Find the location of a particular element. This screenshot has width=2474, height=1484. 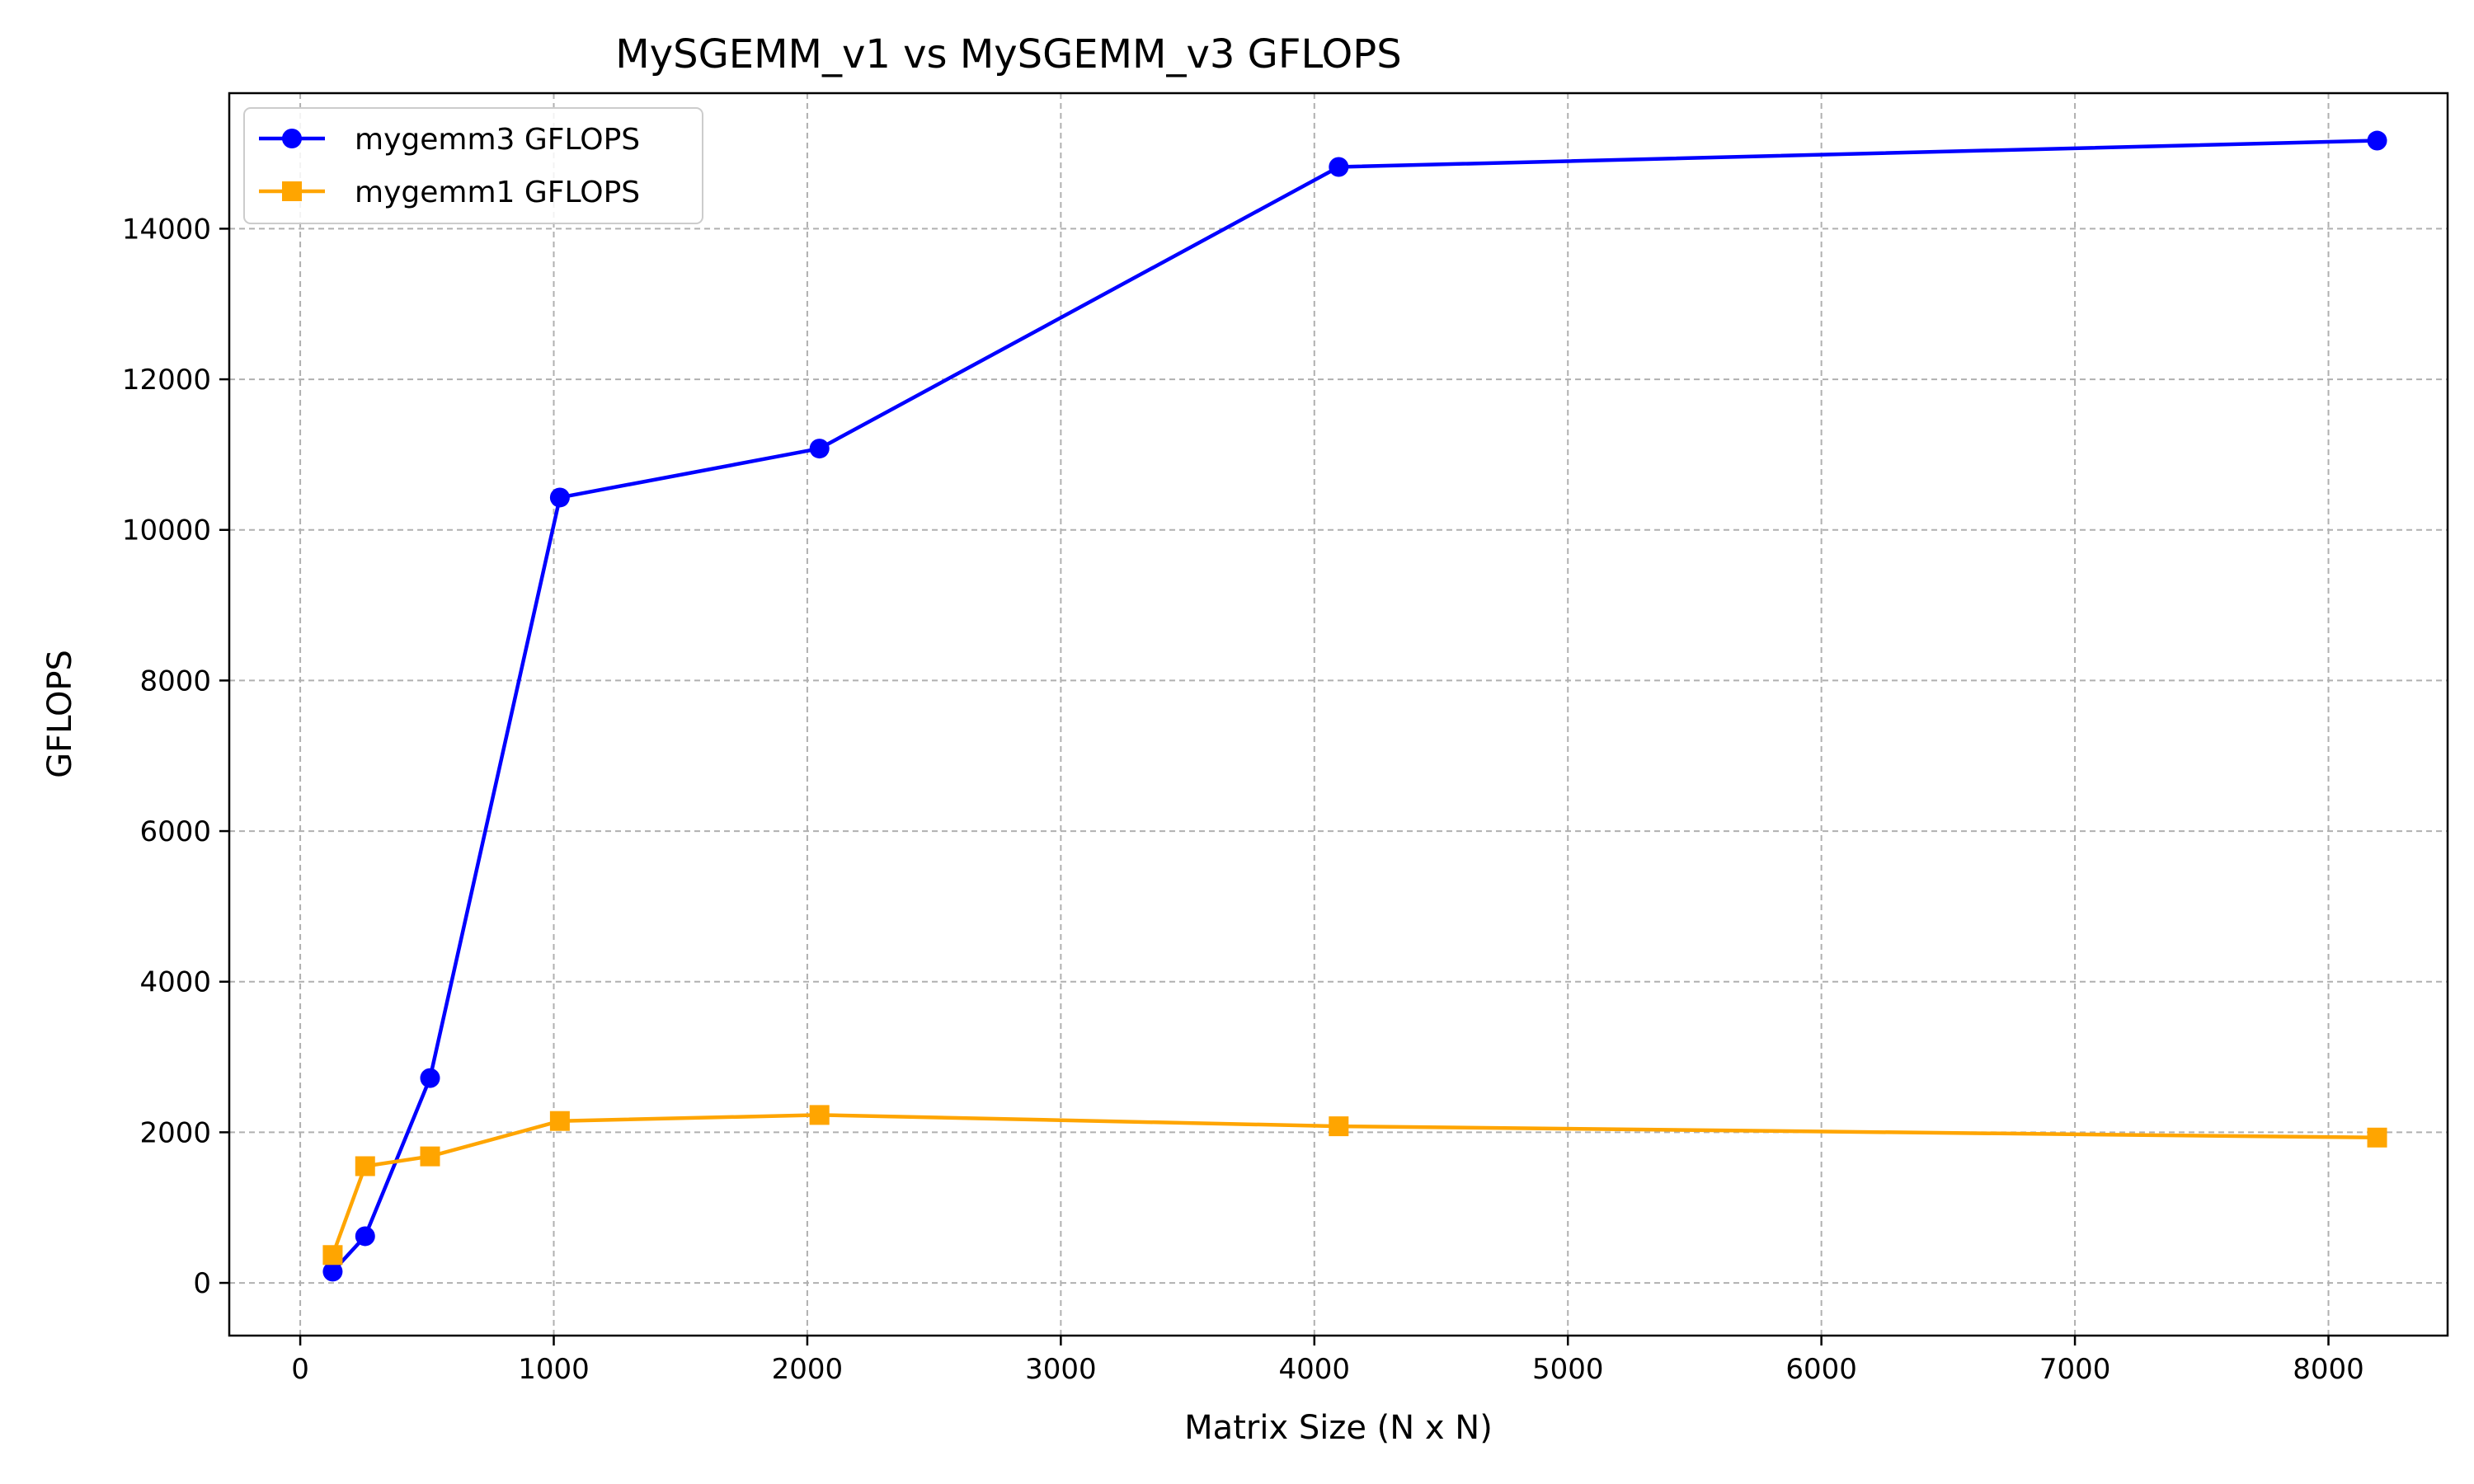

y-tick-label: 4000 is located at coordinates (175, 983).